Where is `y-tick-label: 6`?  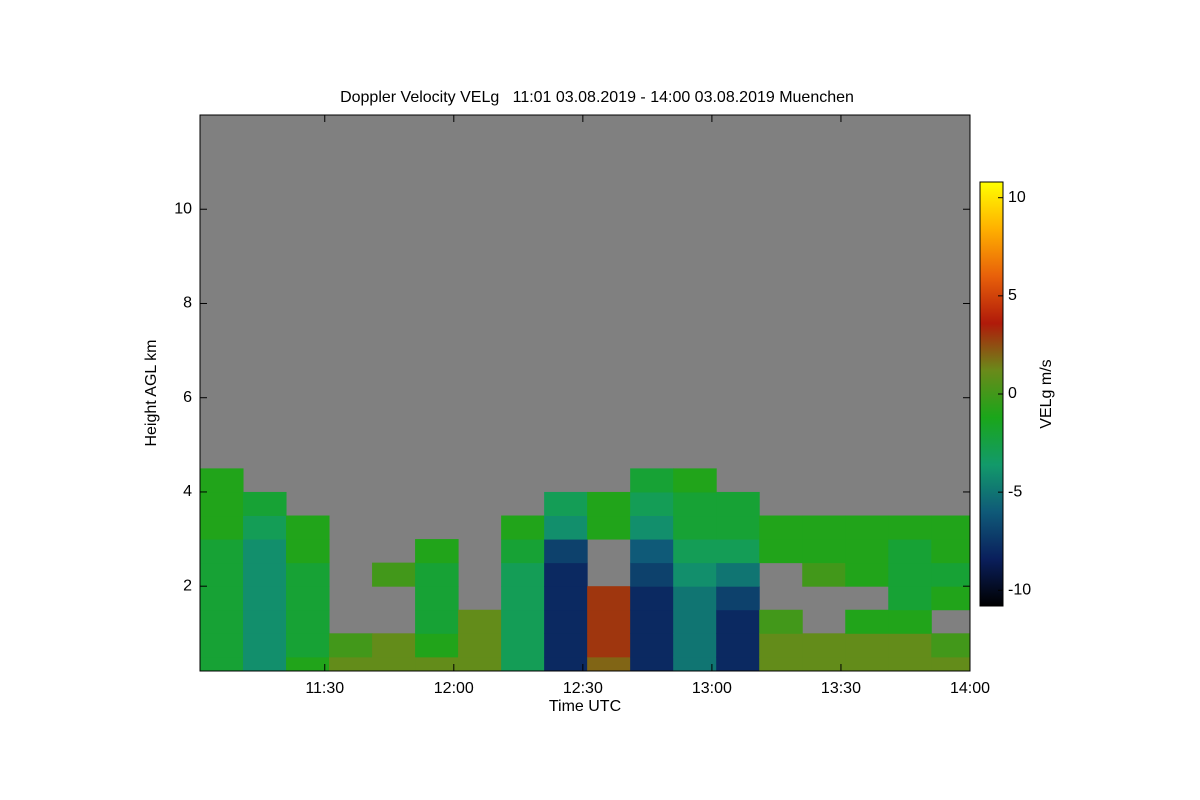 y-tick-label: 6 is located at coordinates (187, 397).